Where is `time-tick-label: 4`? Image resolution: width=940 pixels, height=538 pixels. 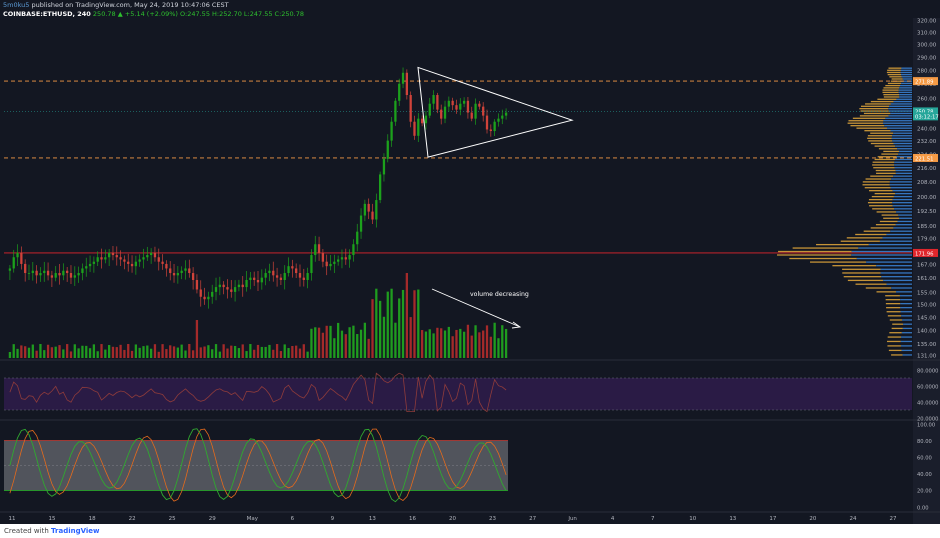 time-tick-label: 4 is located at coordinates (613, 519).